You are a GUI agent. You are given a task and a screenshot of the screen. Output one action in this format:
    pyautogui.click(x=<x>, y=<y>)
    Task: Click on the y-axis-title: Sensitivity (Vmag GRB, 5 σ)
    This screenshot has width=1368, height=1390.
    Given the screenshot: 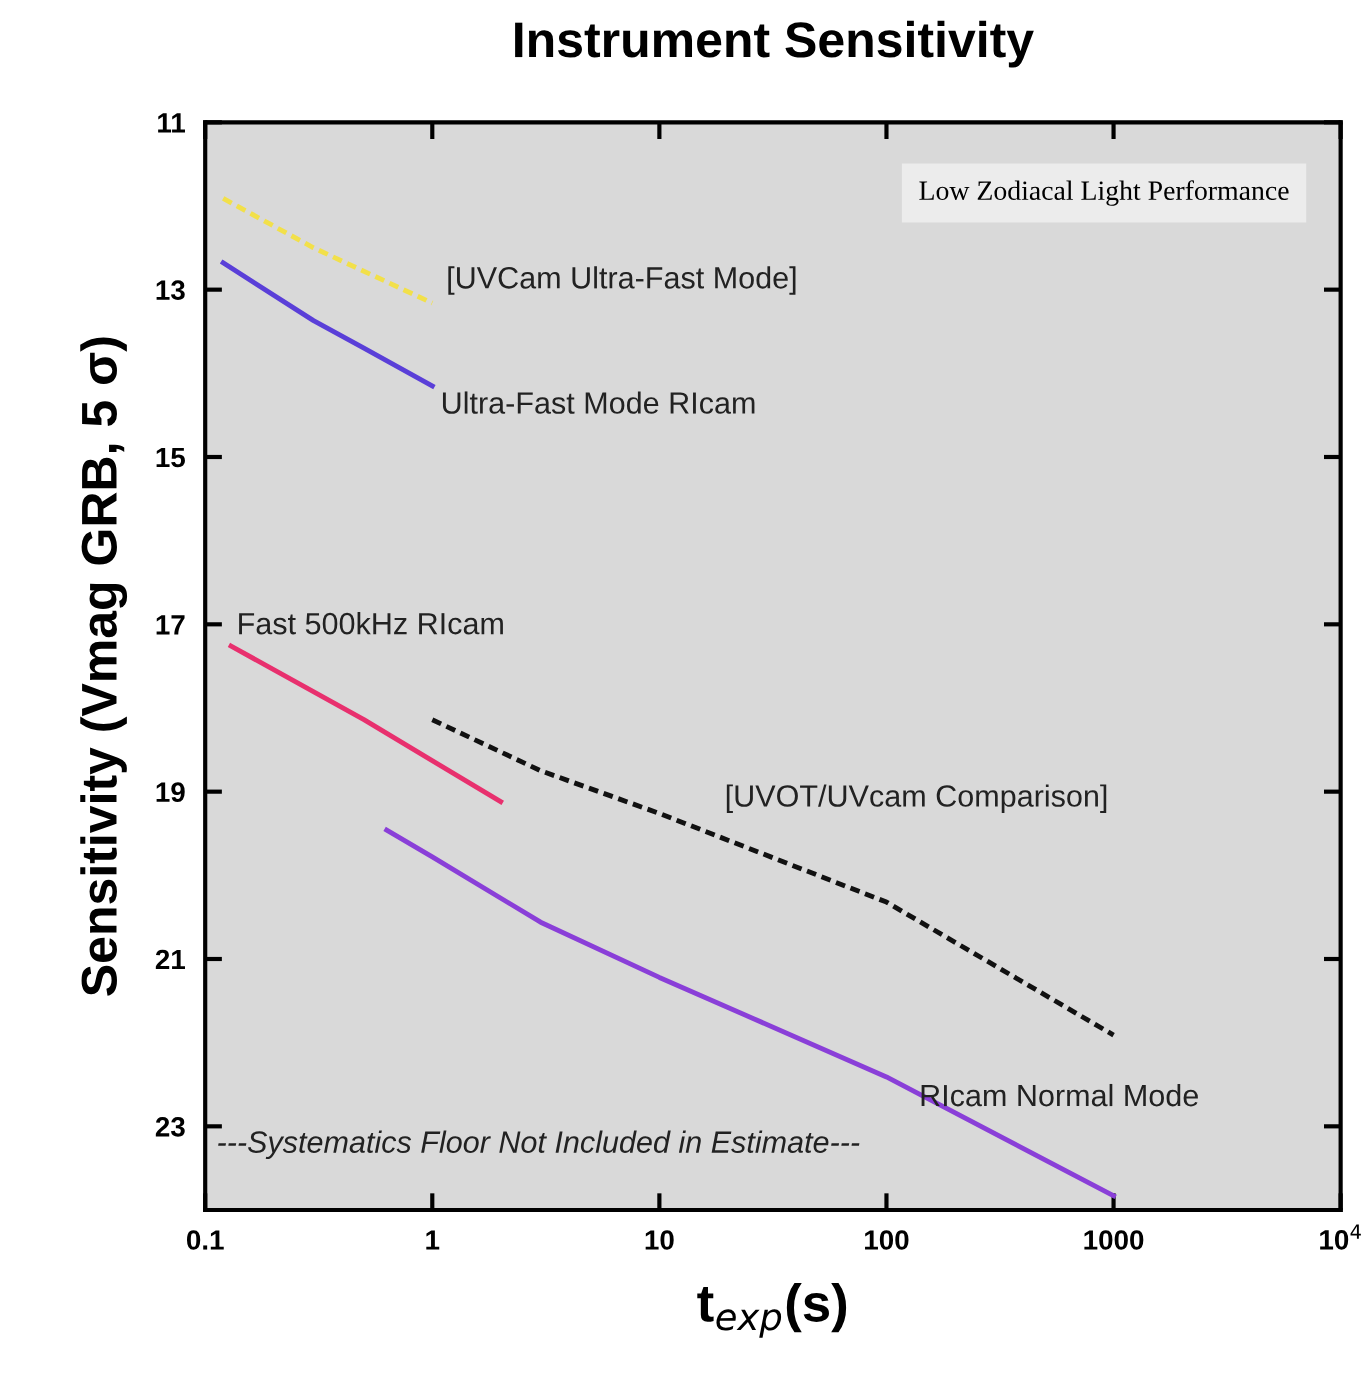 What is the action you would take?
    pyautogui.click(x=104, y=666)
    